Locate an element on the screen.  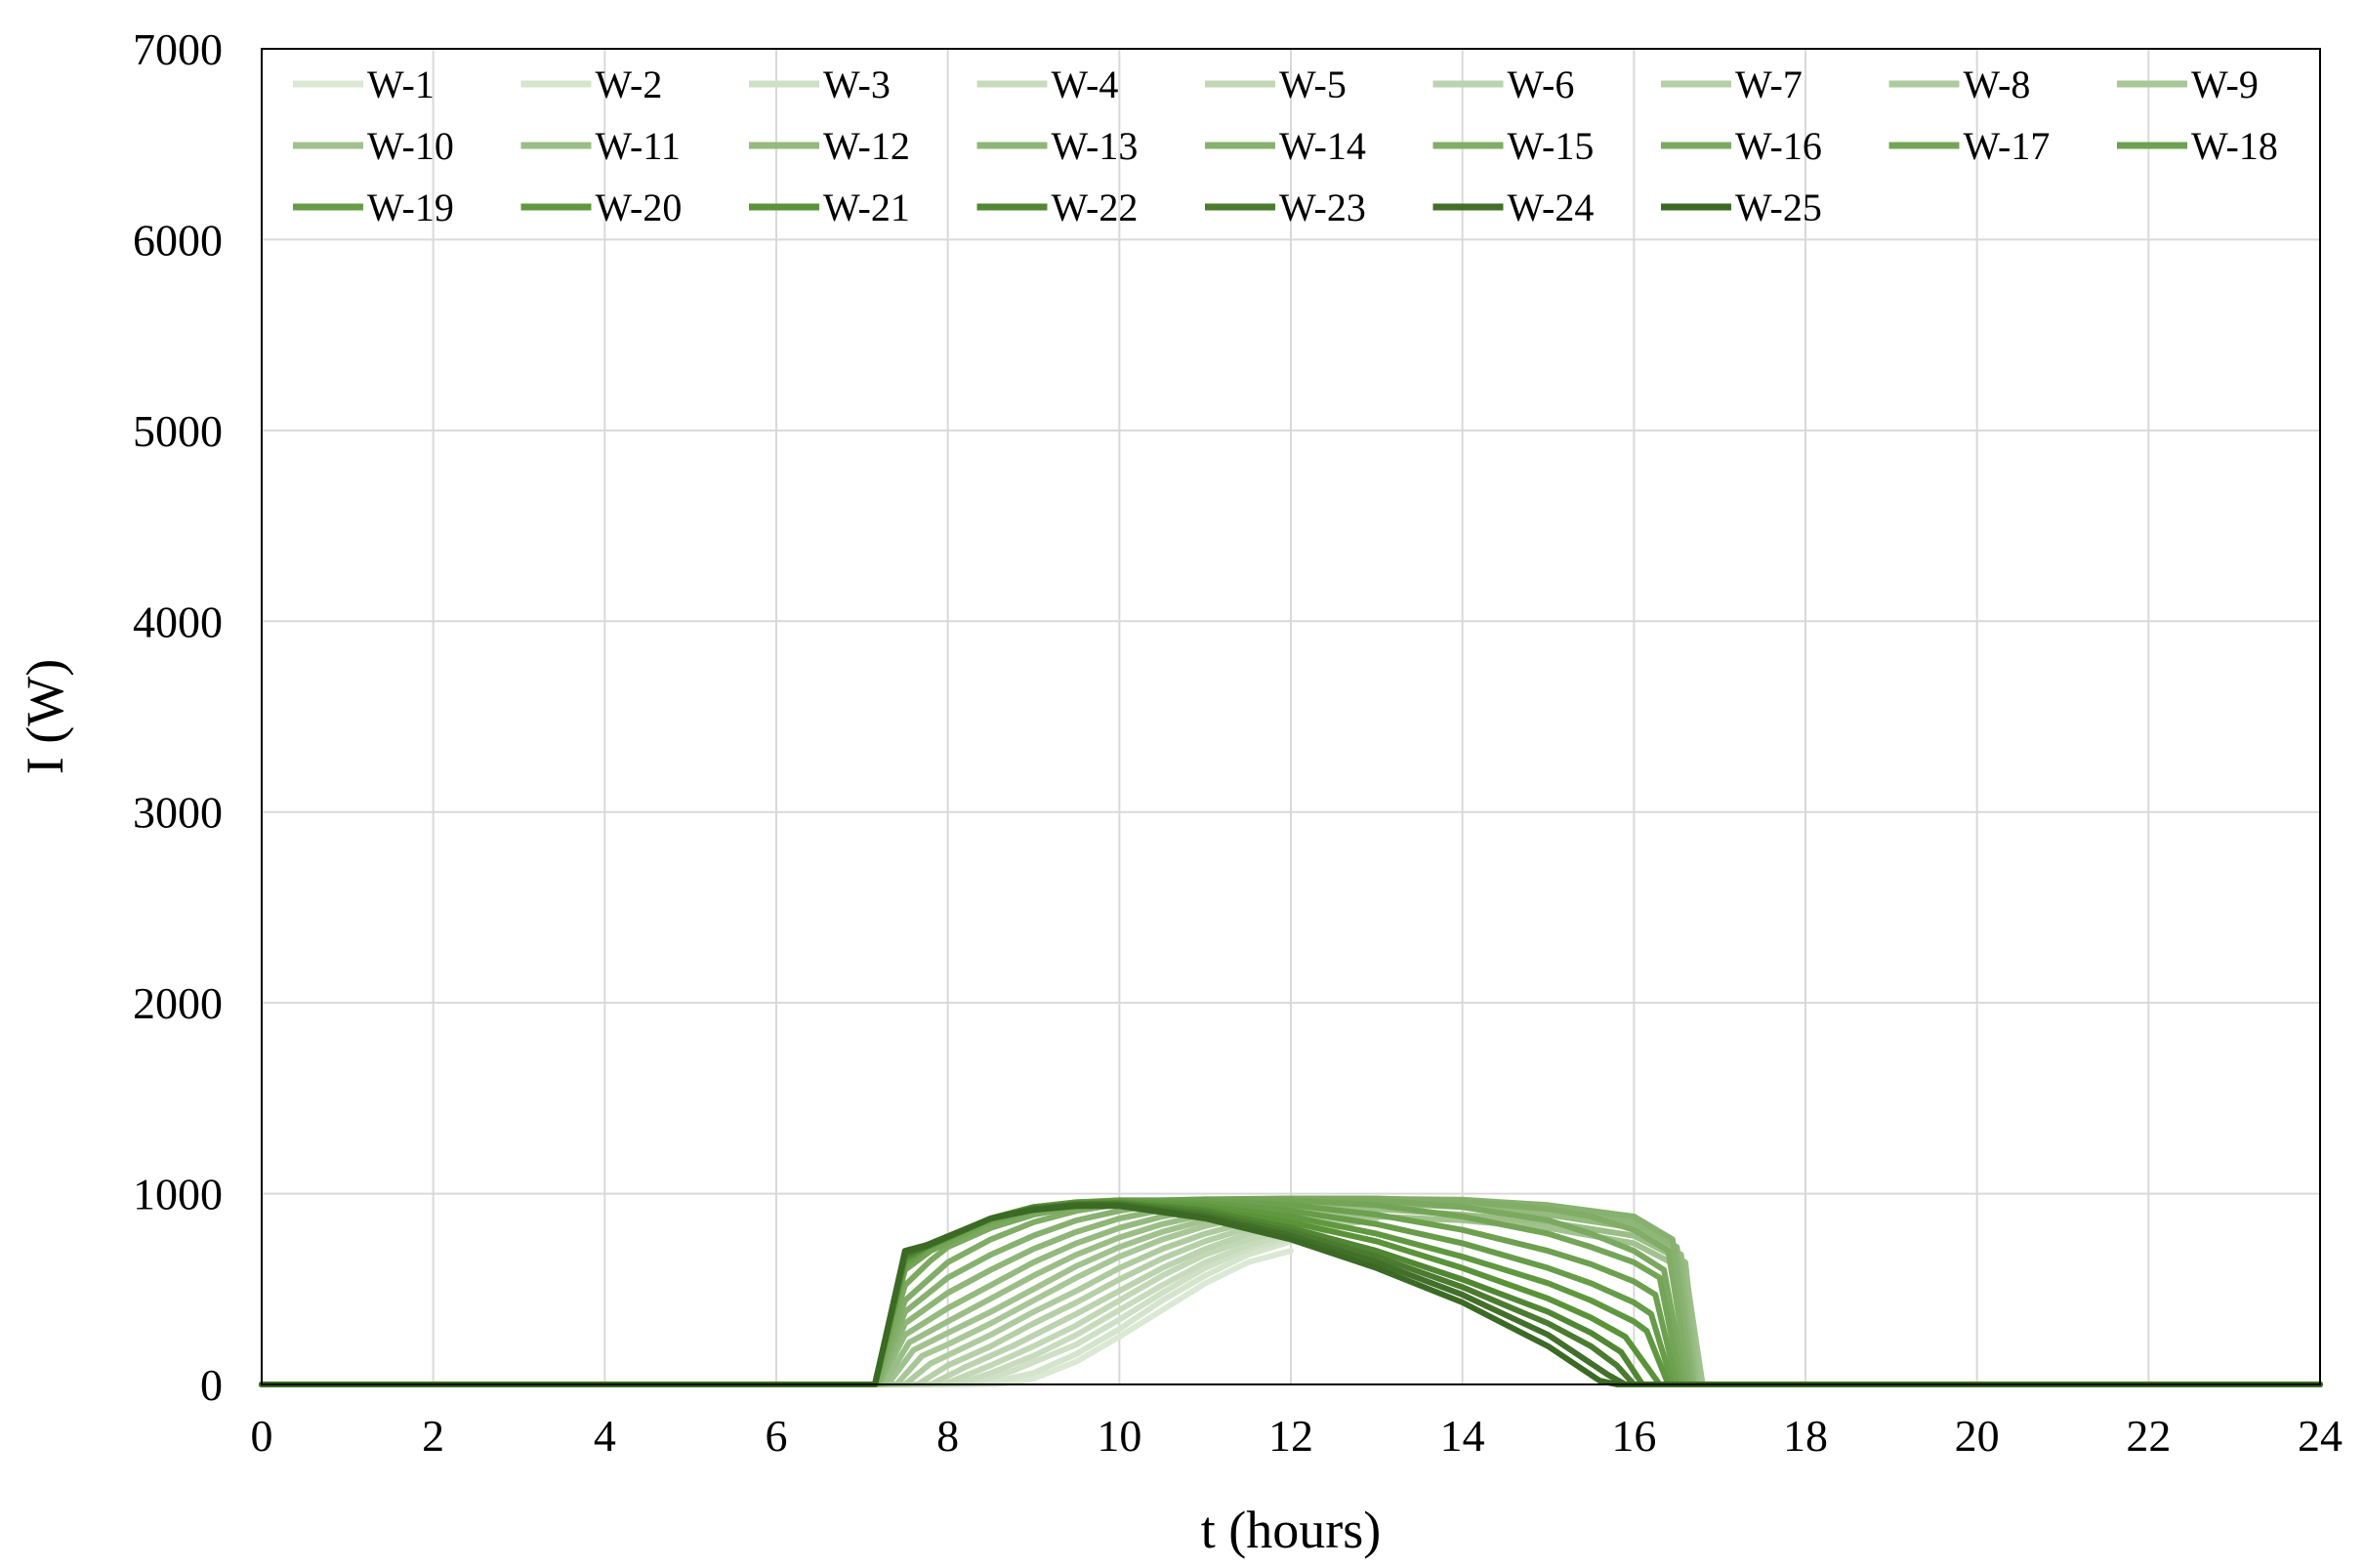
legend-item: W-1 is located at coordinates (364, 84).